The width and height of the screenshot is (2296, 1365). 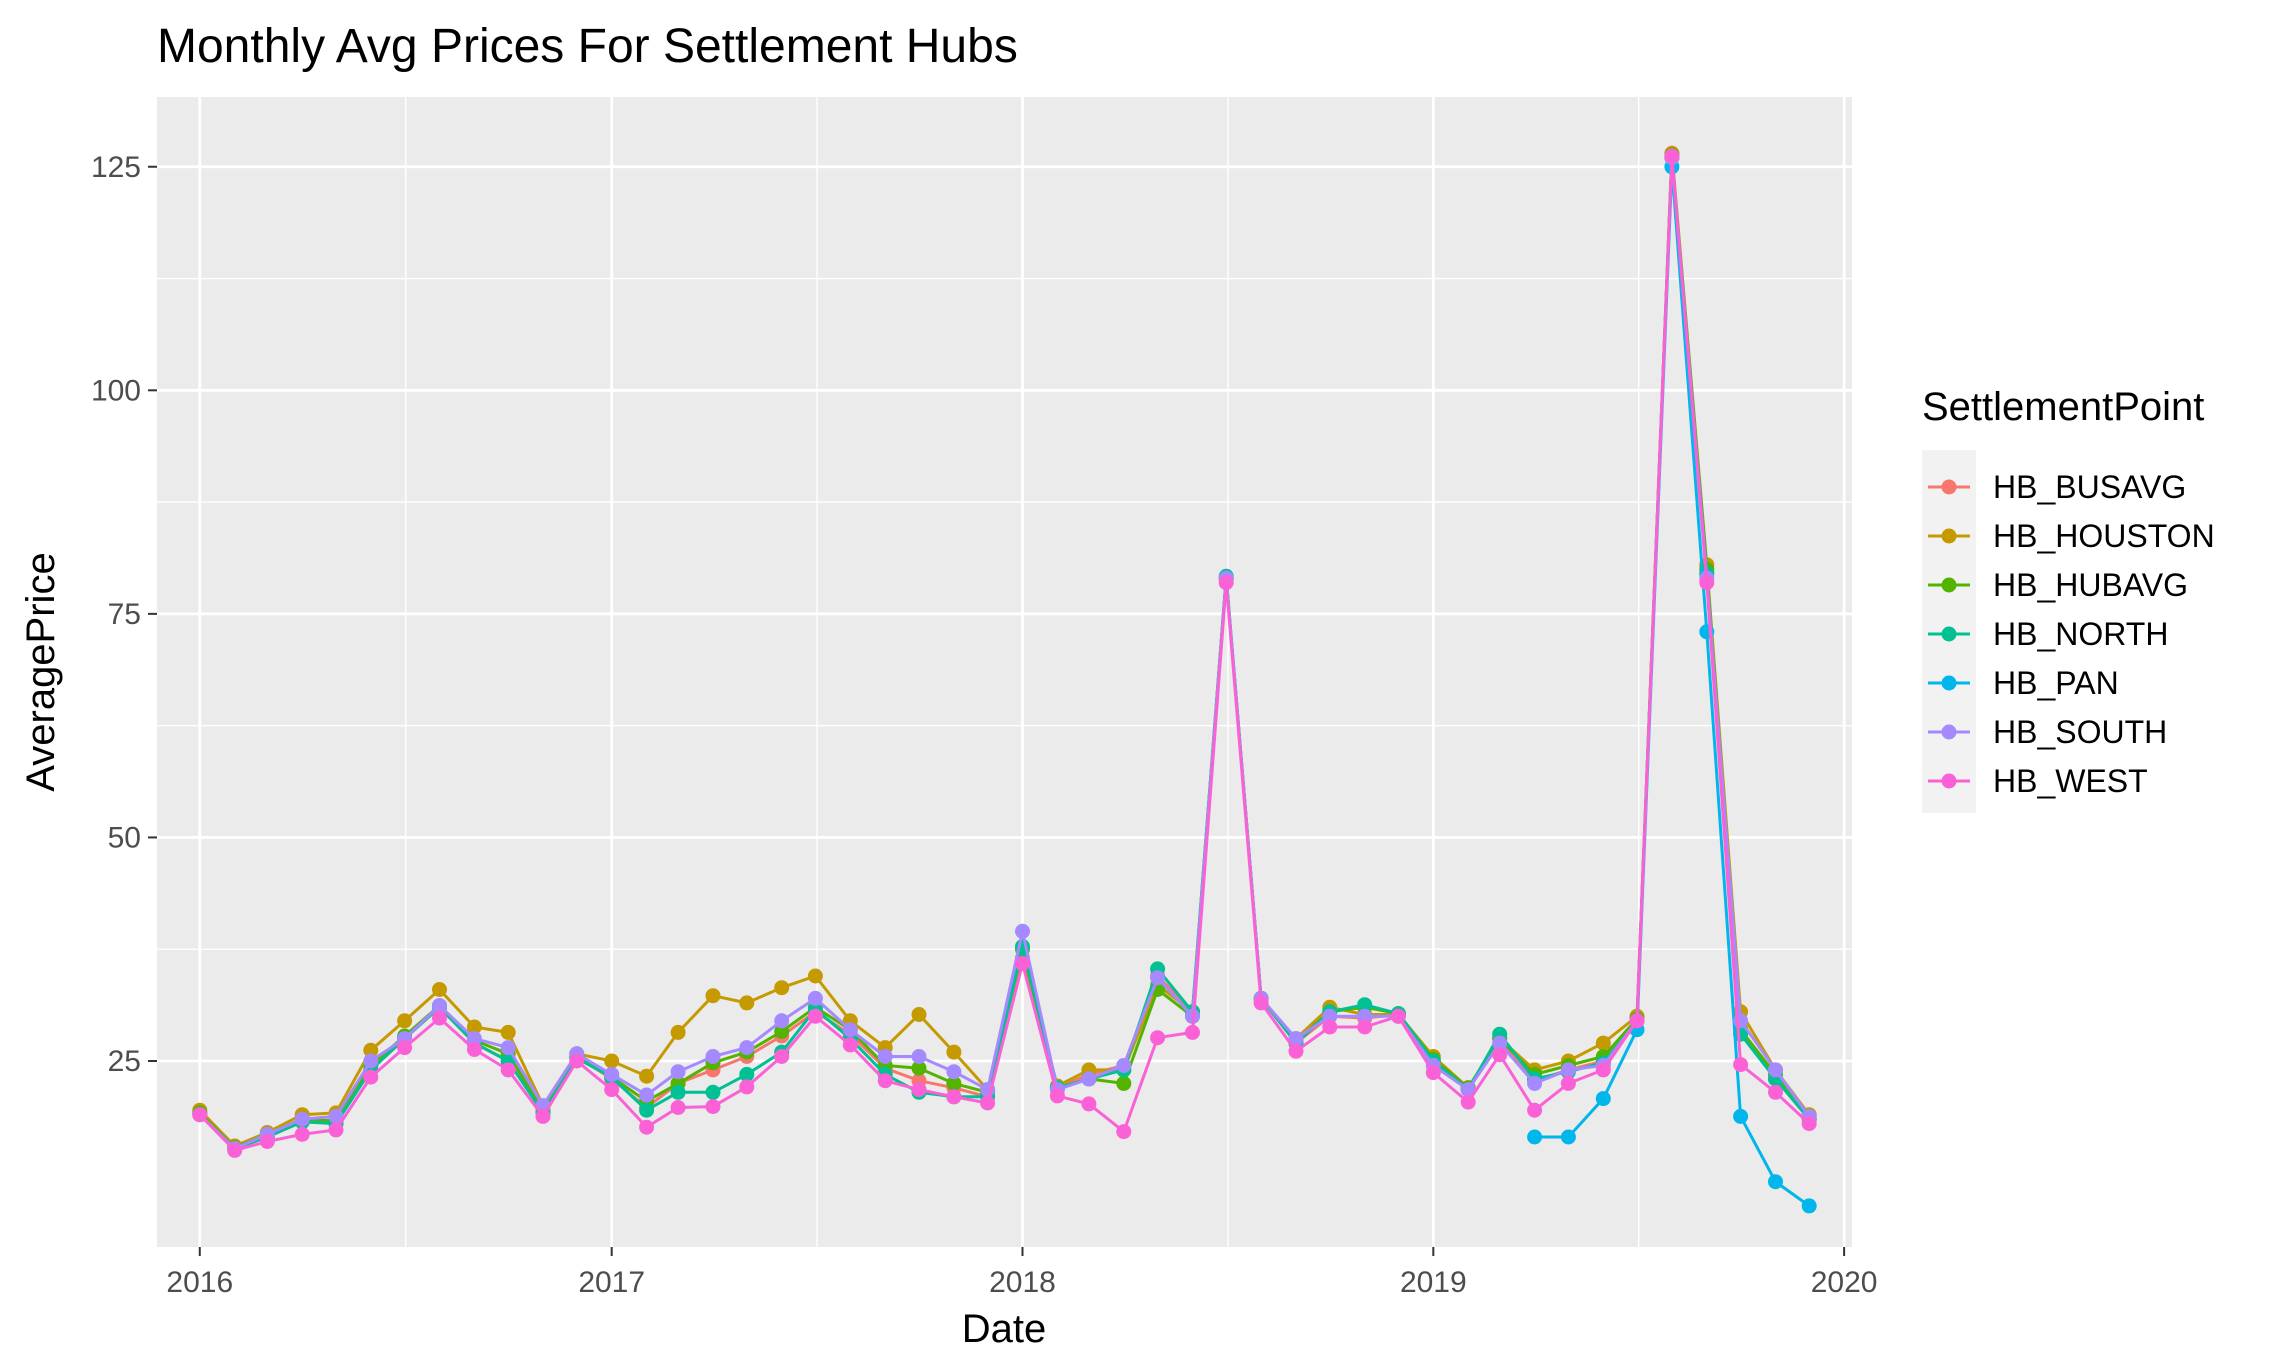 What do you see at coordinates (2089, 487) in the screenshot?
I see `legend-label-hb-busavg: HB_BUSAVG` at bounding box center [2089, 487].